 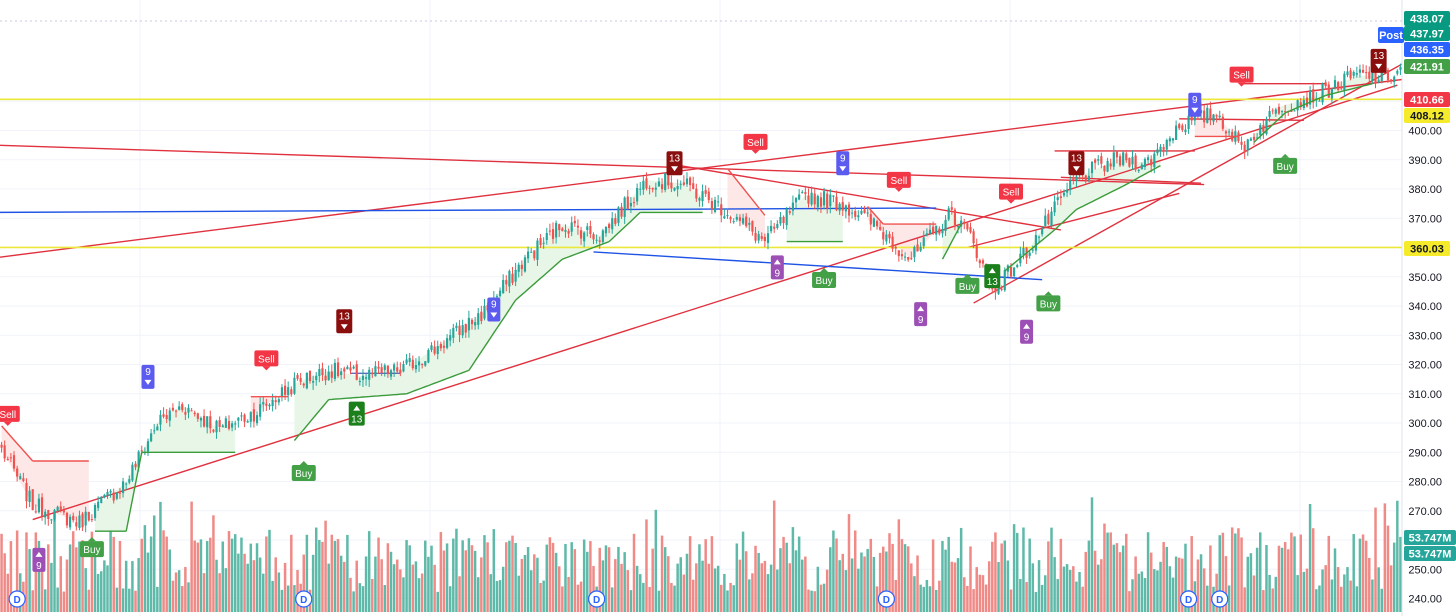 What do you see at coordinates (1425, 161) in the screenshot?
I see `price-tick-label: 390.00` at bounding box center [1425, 161].